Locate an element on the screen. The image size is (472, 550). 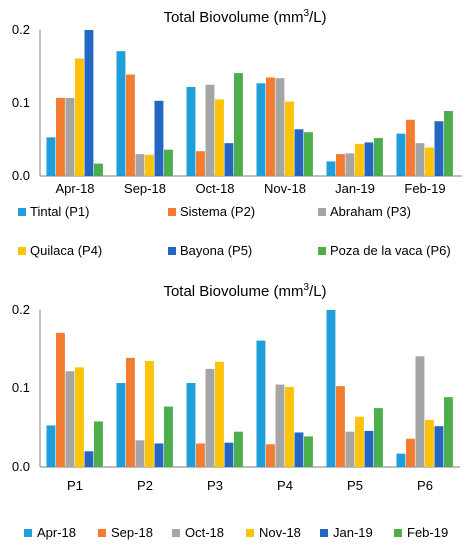
chart-2-y-tick-label: 0.0 is located at coordinates (21, 466).